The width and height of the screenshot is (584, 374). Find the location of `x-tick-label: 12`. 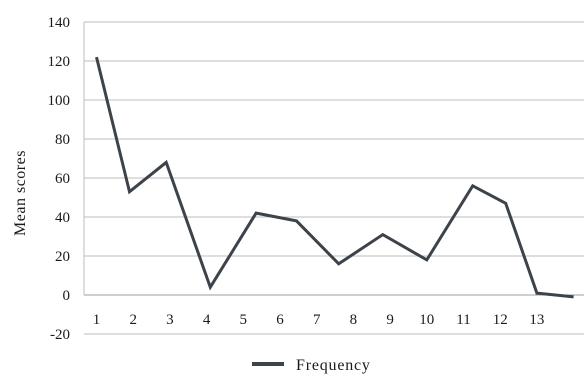

x-tick-label: 12 is located at coordinates (500, 320).